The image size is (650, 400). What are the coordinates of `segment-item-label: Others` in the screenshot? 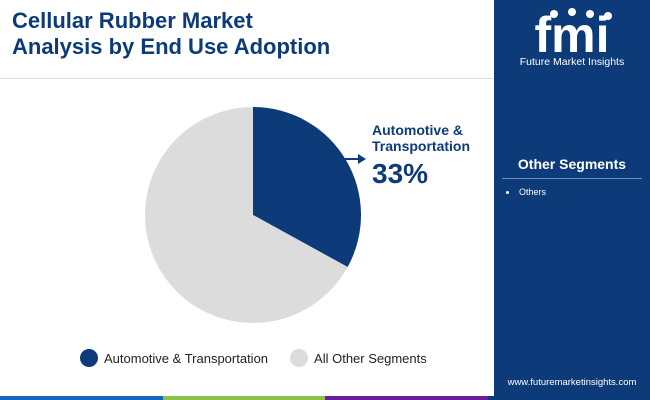 It's located at (533, 192).